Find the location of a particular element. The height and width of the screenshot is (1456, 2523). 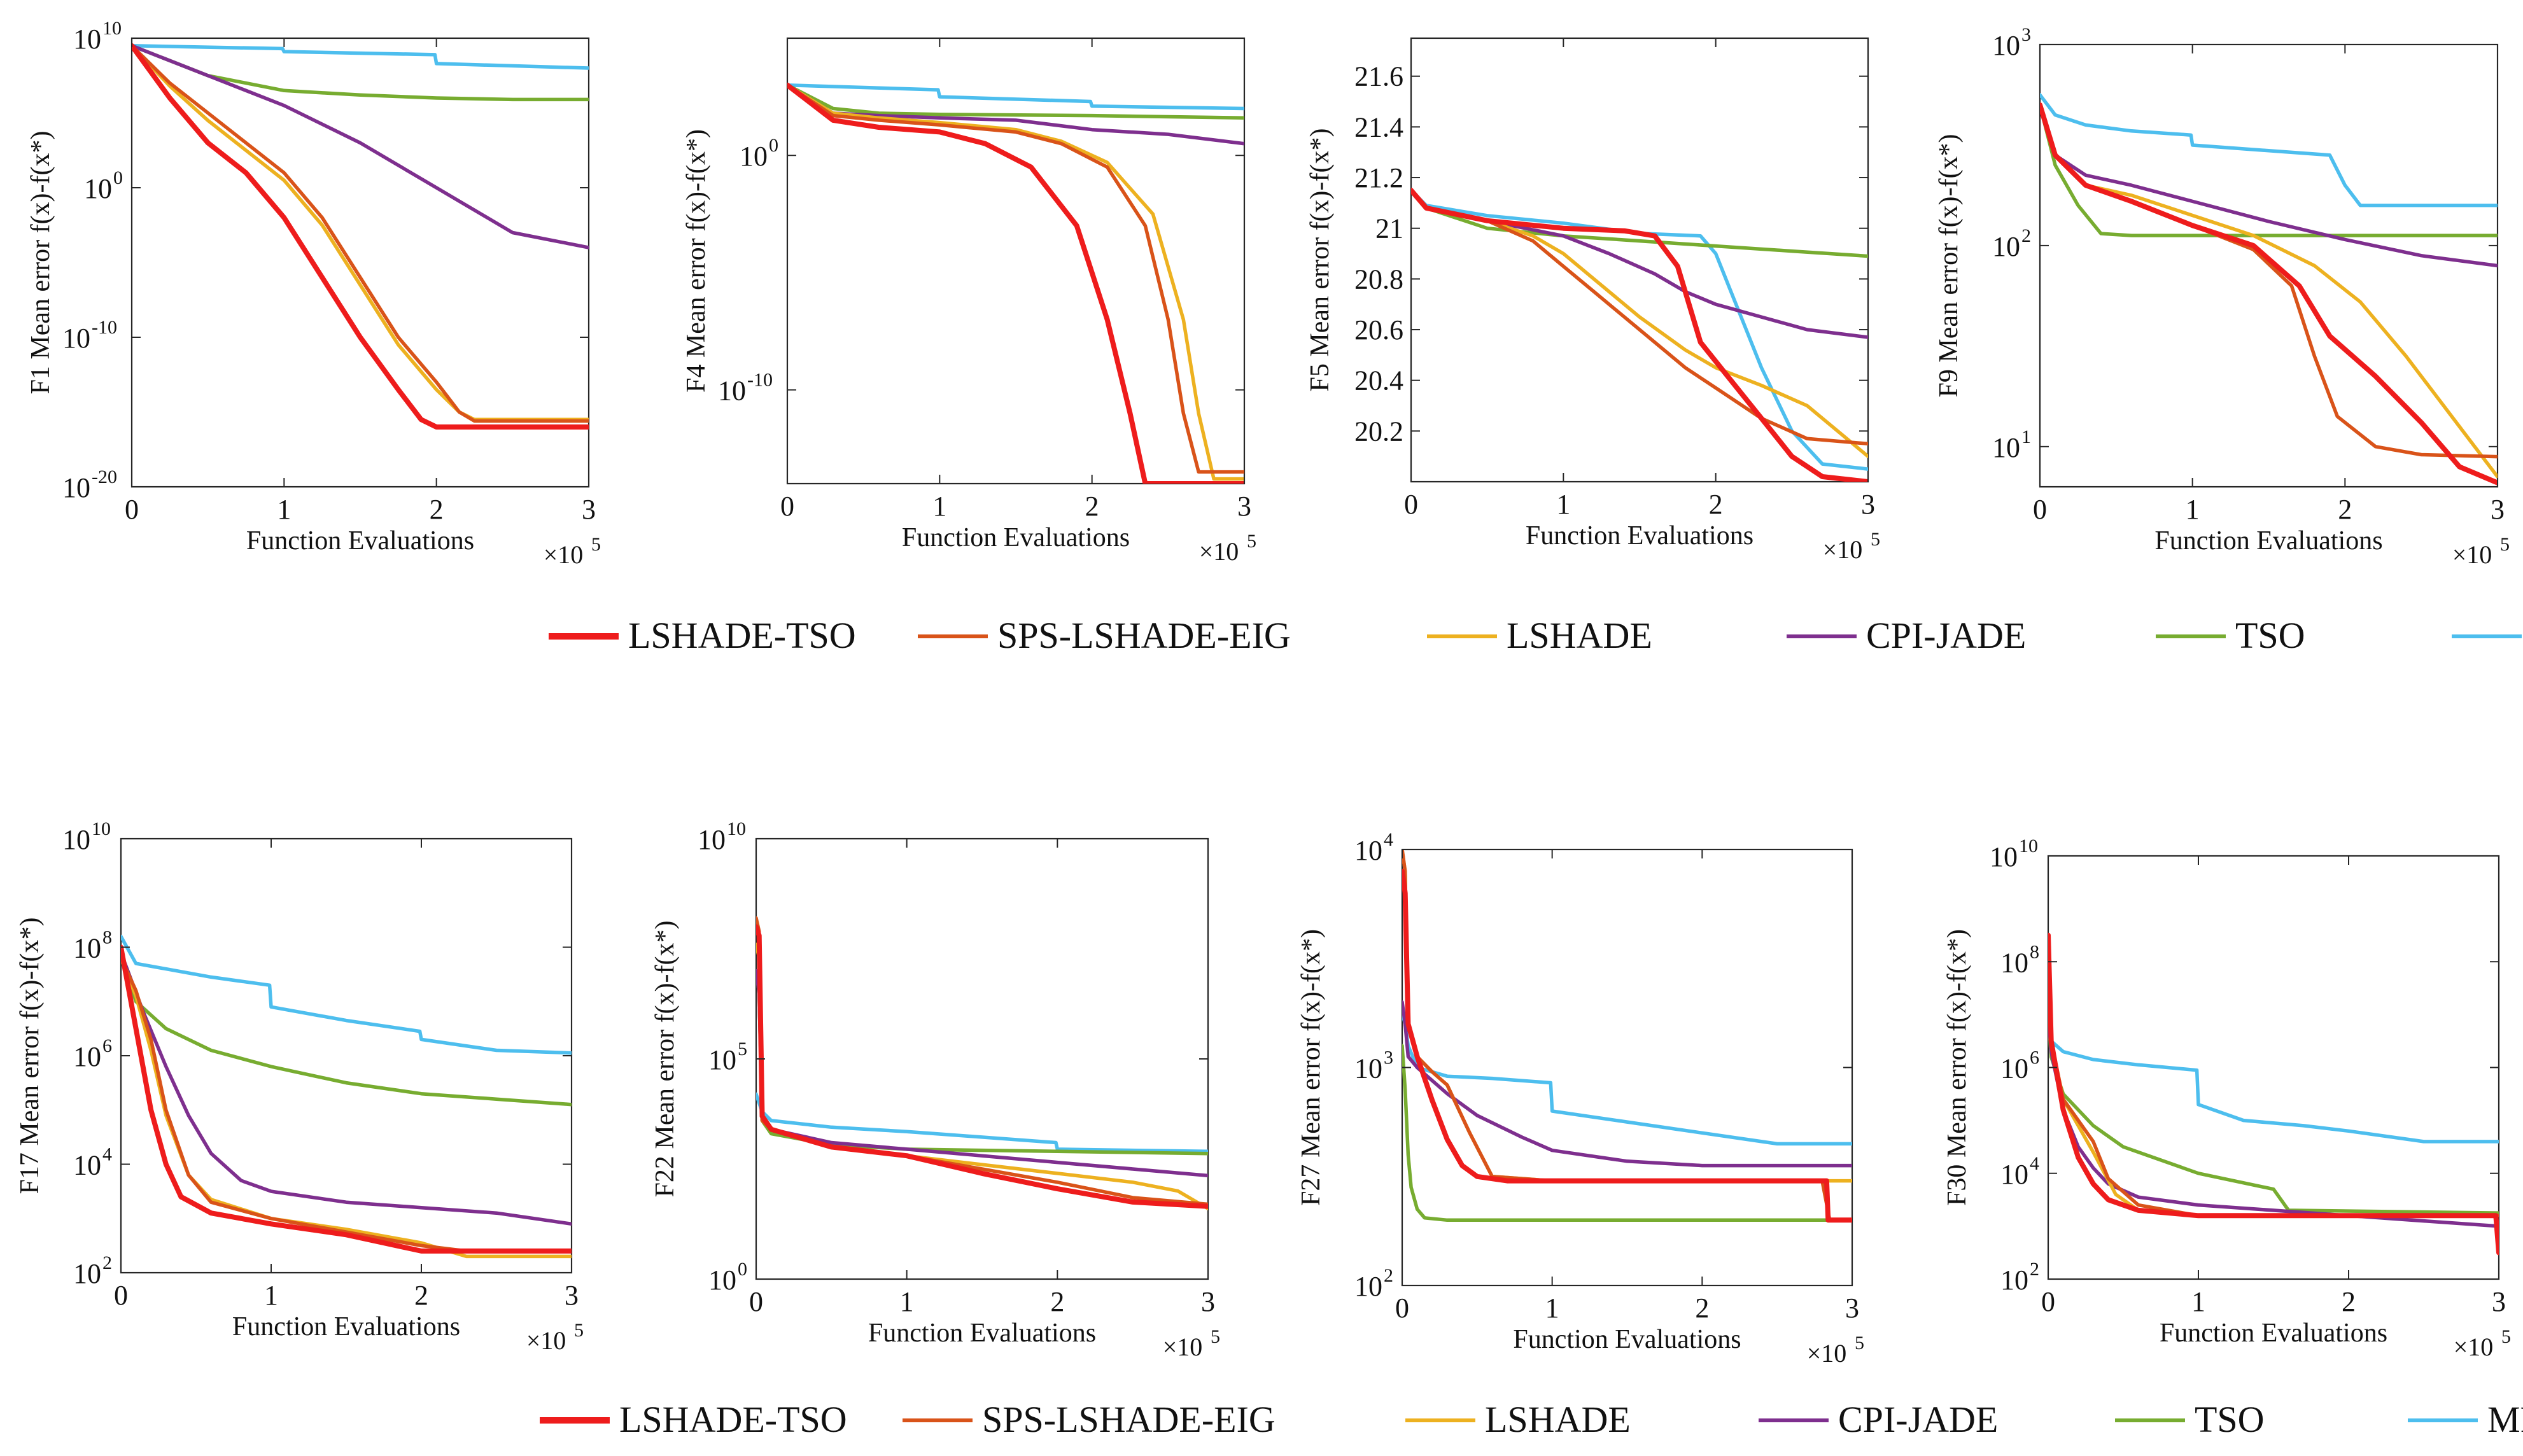

legend-item-sps-lshade-eig: SPS-LSHADE-EIG is located at coordinates (1089, 1419).